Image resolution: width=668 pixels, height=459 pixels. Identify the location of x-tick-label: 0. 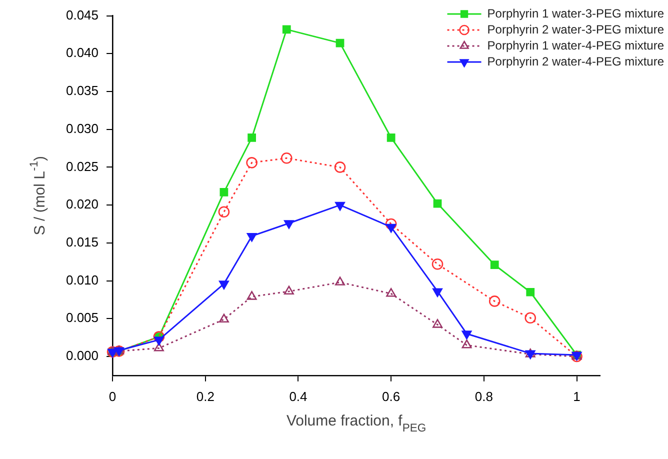
(112, 396).